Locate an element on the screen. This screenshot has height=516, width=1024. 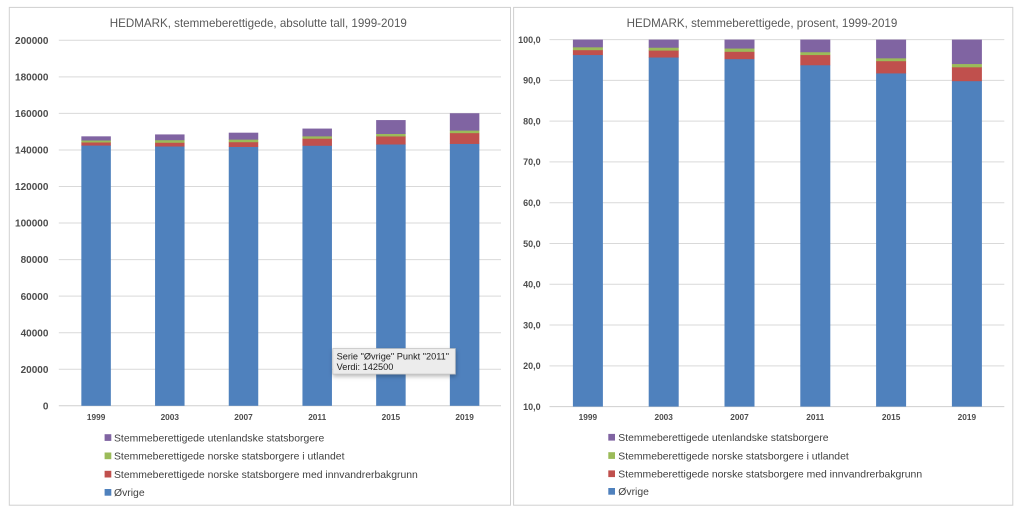
svg-text: 180000 is located at coordinates (32, 77).